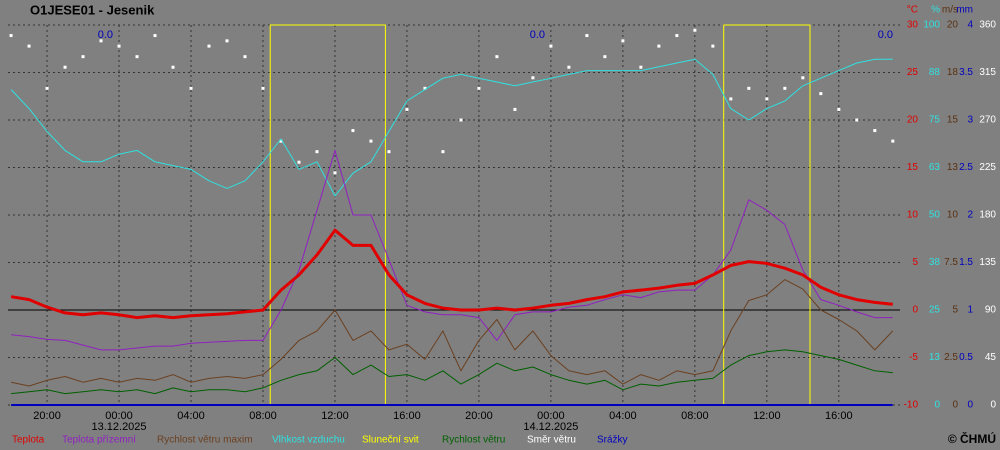  I want to click on legend-label: Rychlost větru maxim, so click(205, 440).